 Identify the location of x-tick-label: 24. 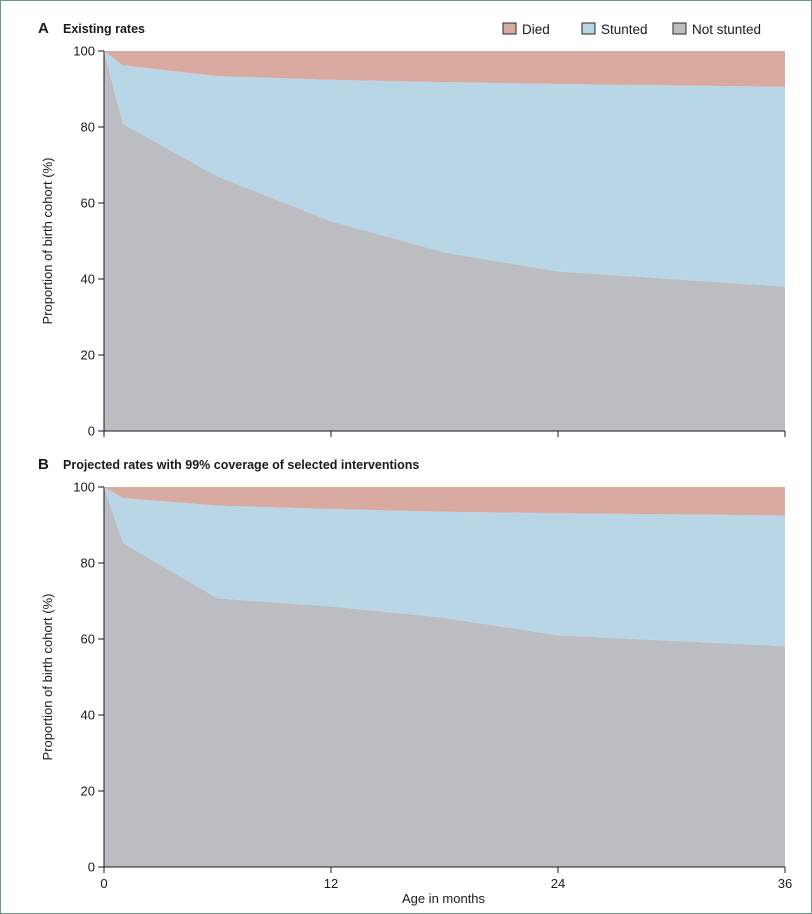
(558, 883).